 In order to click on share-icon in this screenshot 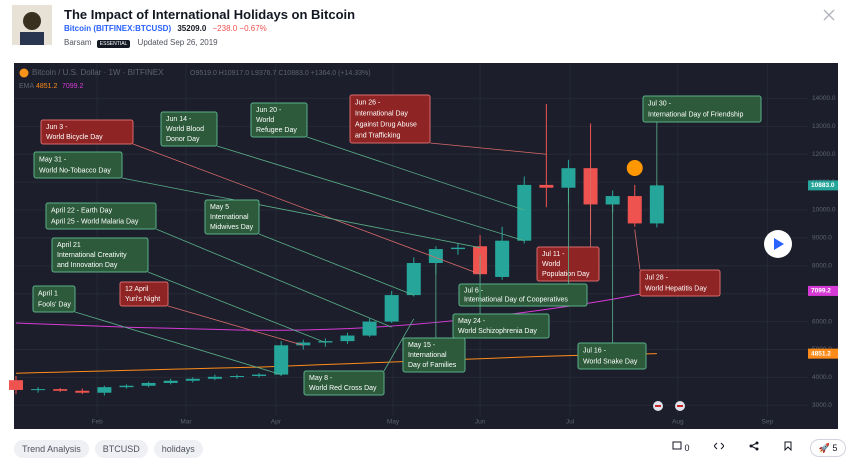, I will do `click(754, 446)`.